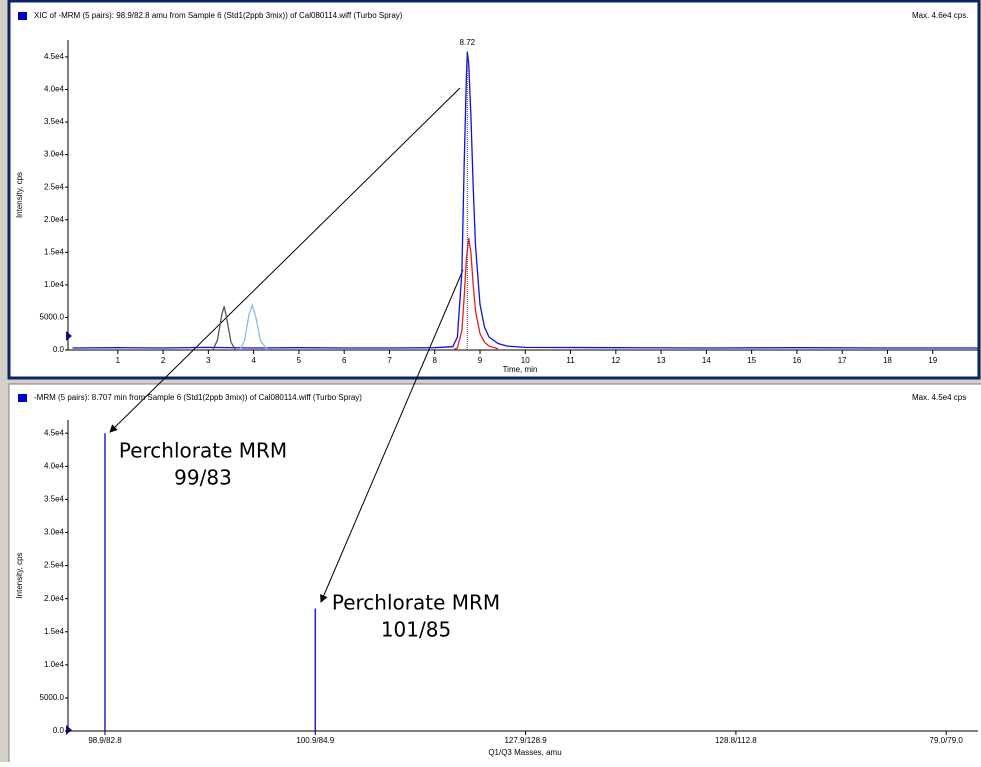 The image size is (981, 767). I want to click on x-tick-label: 8, so click(434, 360).